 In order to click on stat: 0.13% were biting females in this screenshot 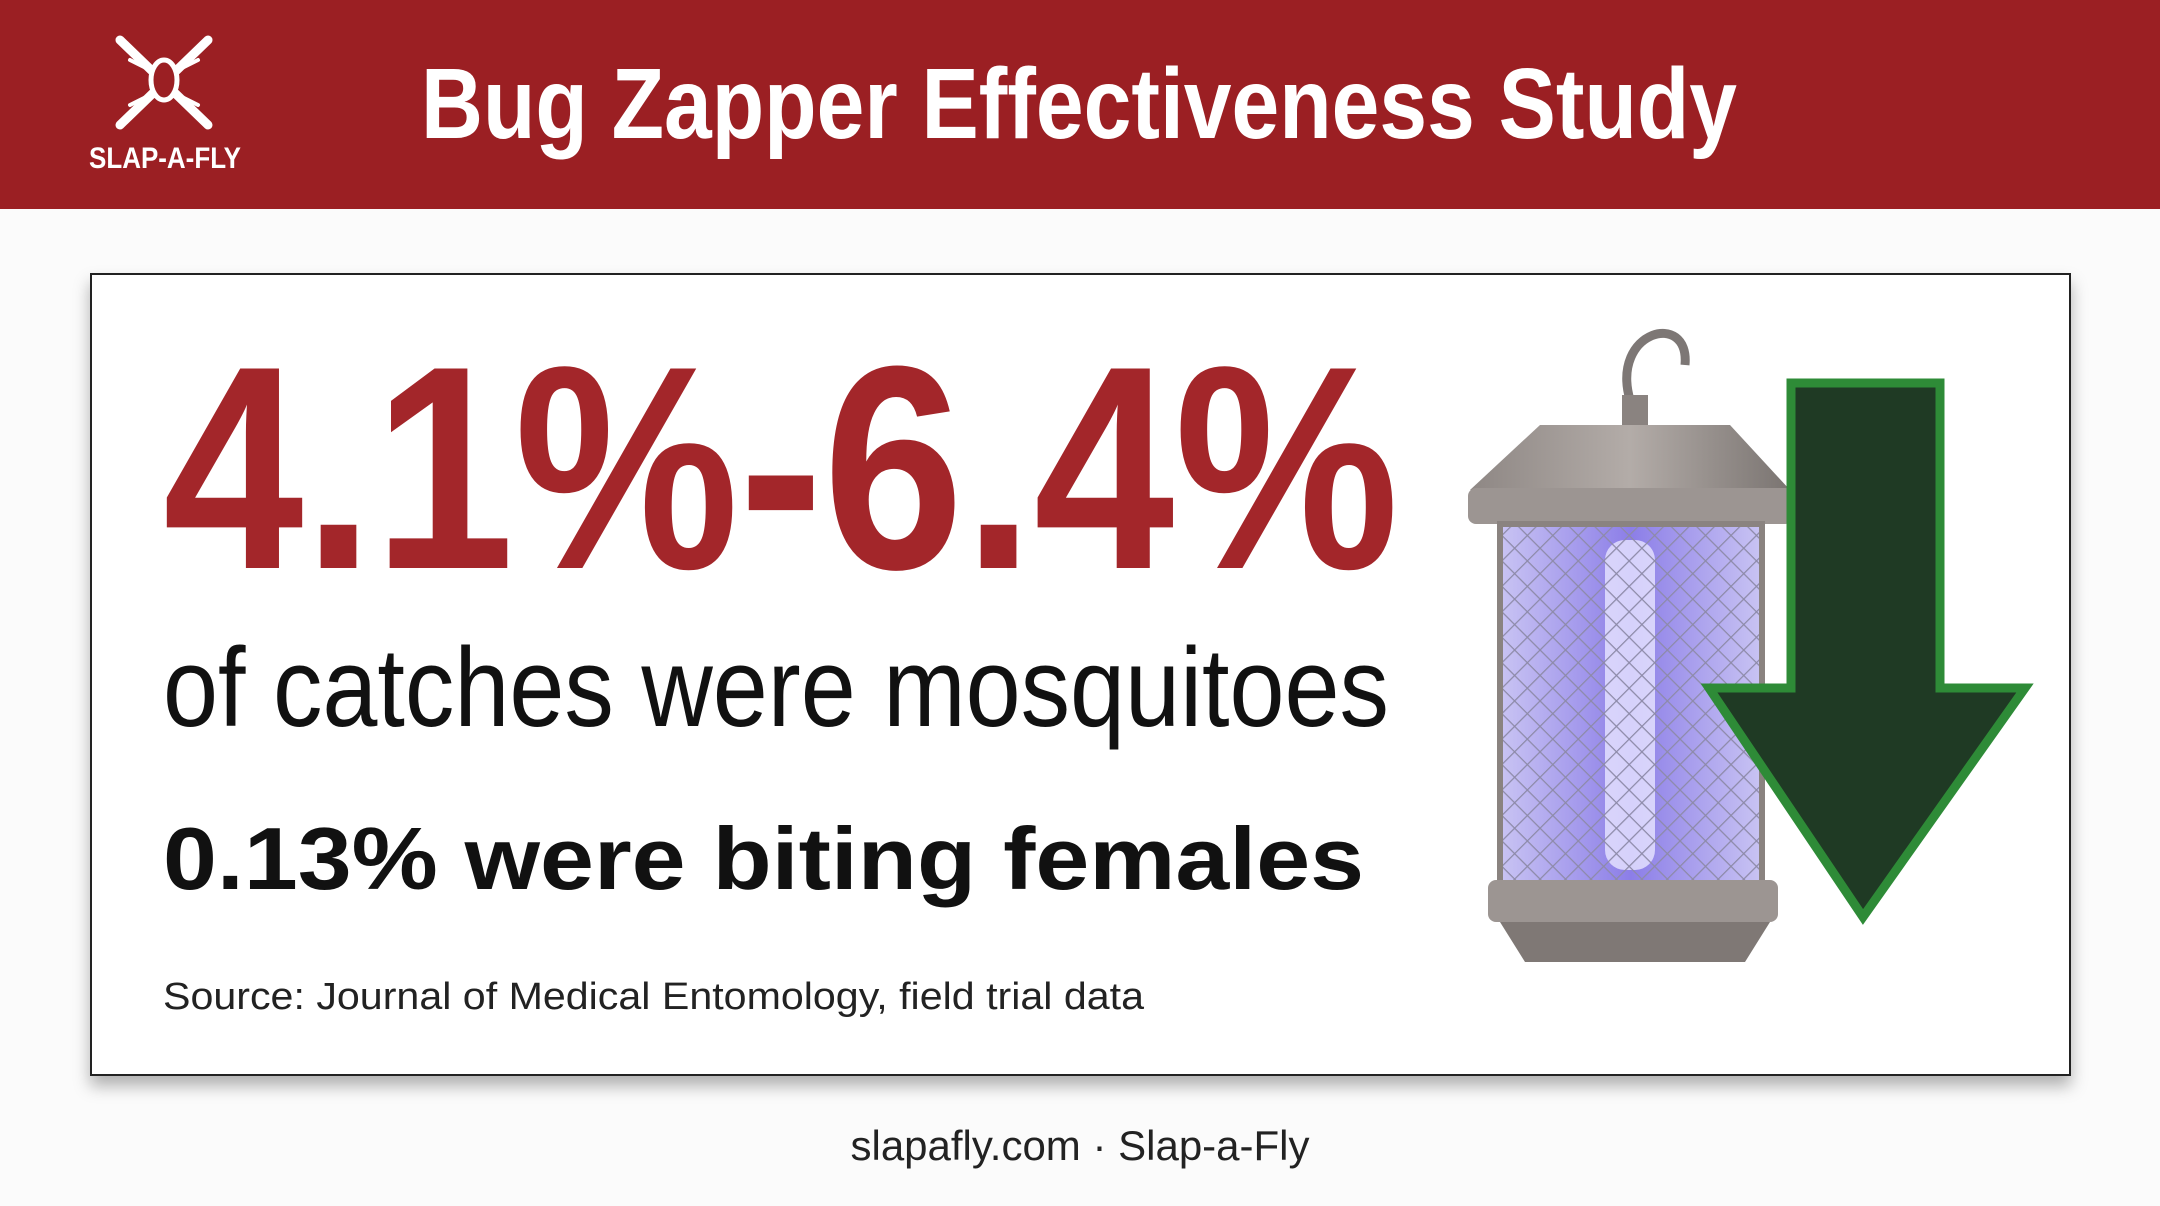, I will do `click(763, 858)`.